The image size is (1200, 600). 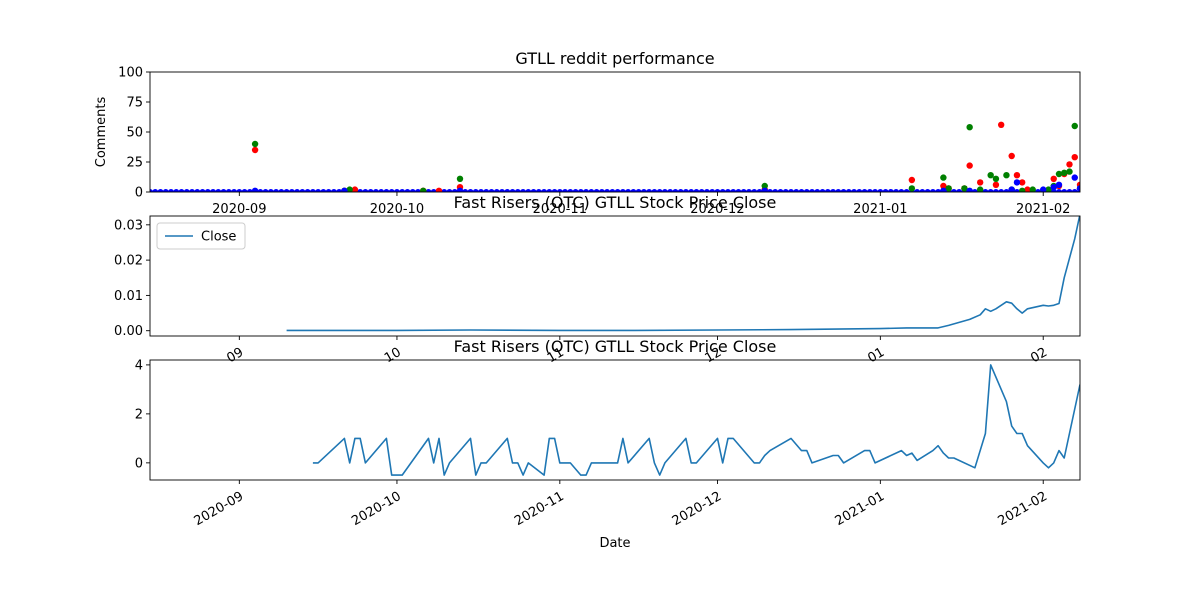 I want to click on panel-0-data-layer, so click(x=615, y=156).